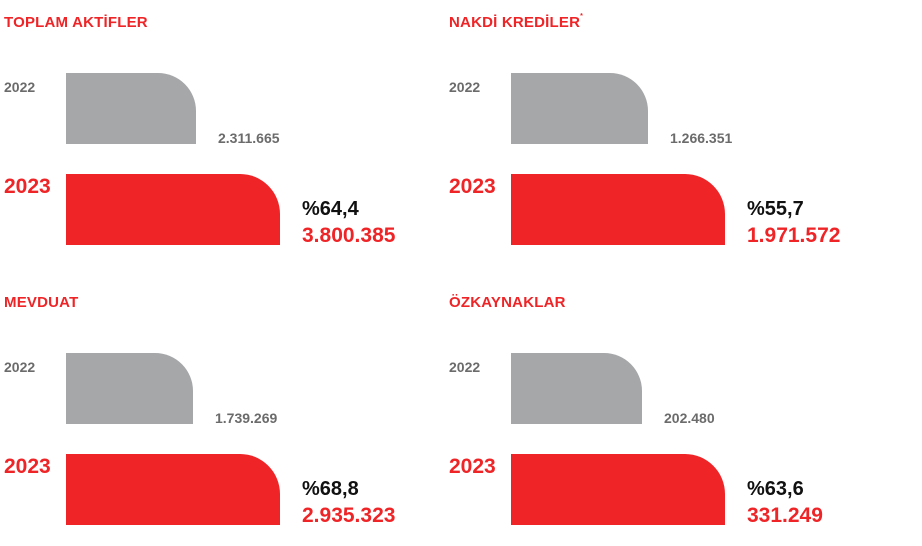  I want to click on value-label-2023: 331.249, so click(785, 515).